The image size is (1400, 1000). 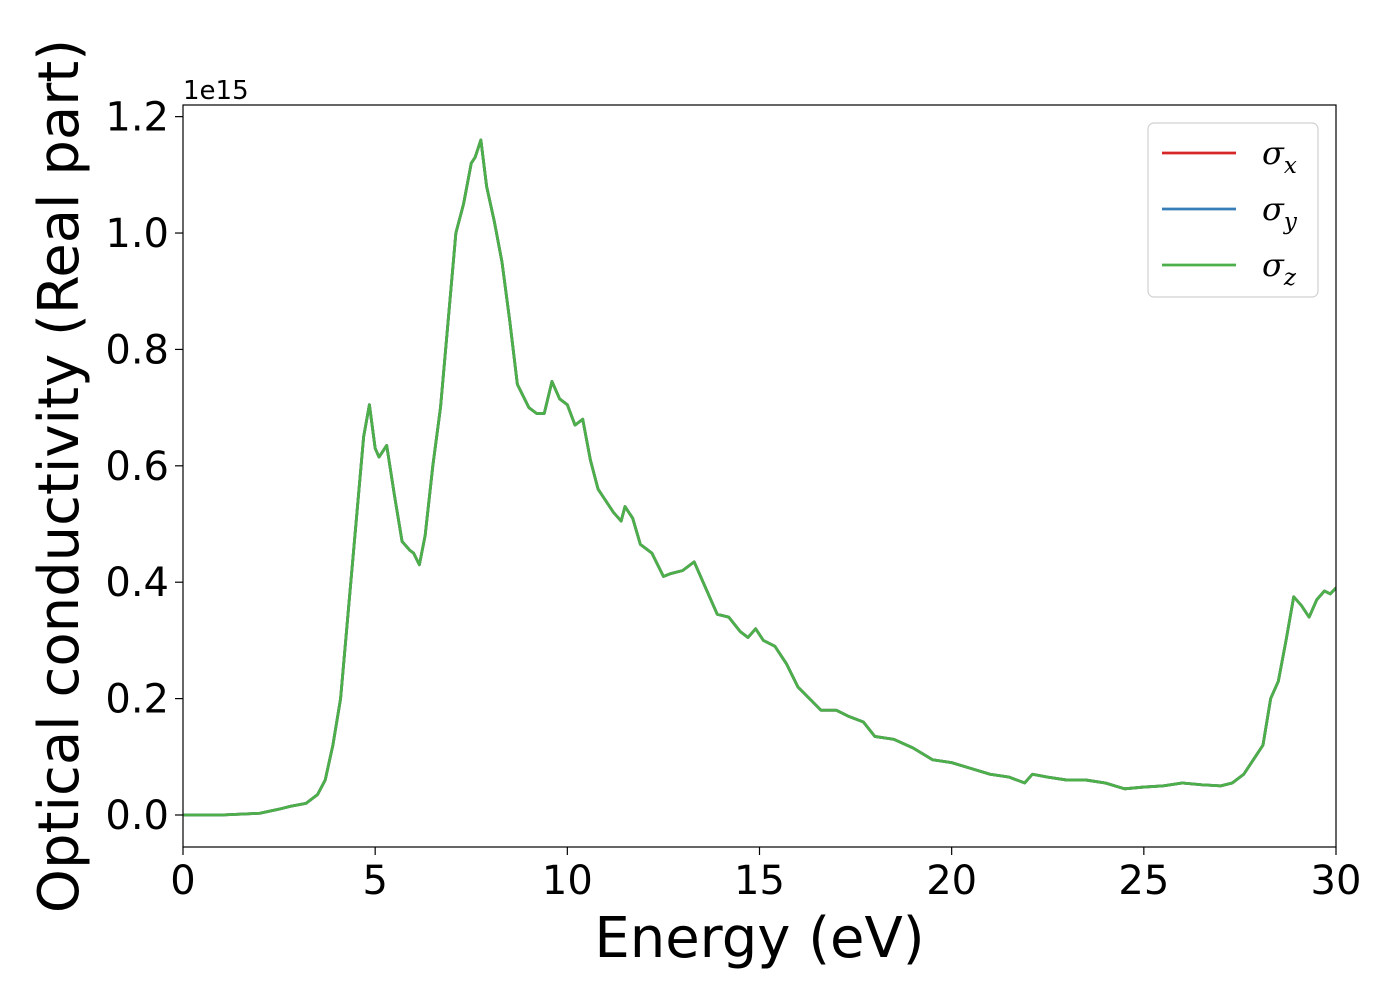 I want to click on y-tick-label: 0.8, so click(x=137, y=350).